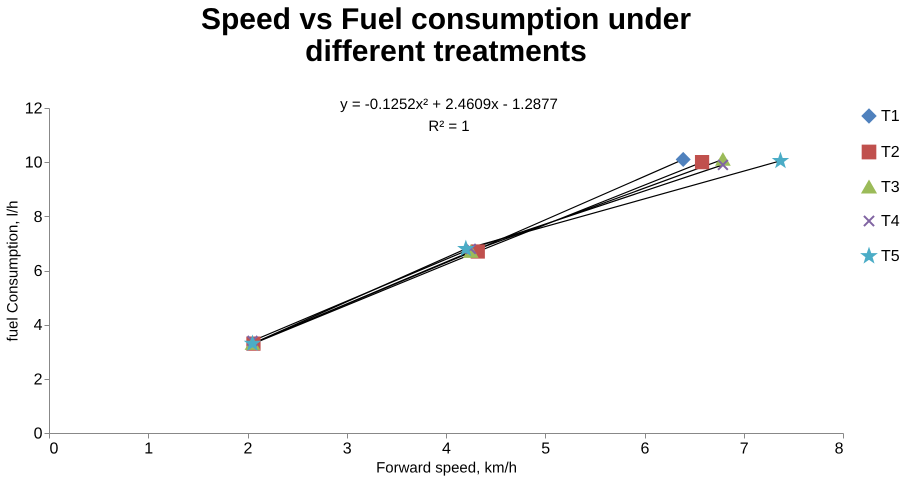  What do you see at coordinates (38, 271) in the screenshot?
I see `y-tick-label: 6` at bounding box center [38, 271].